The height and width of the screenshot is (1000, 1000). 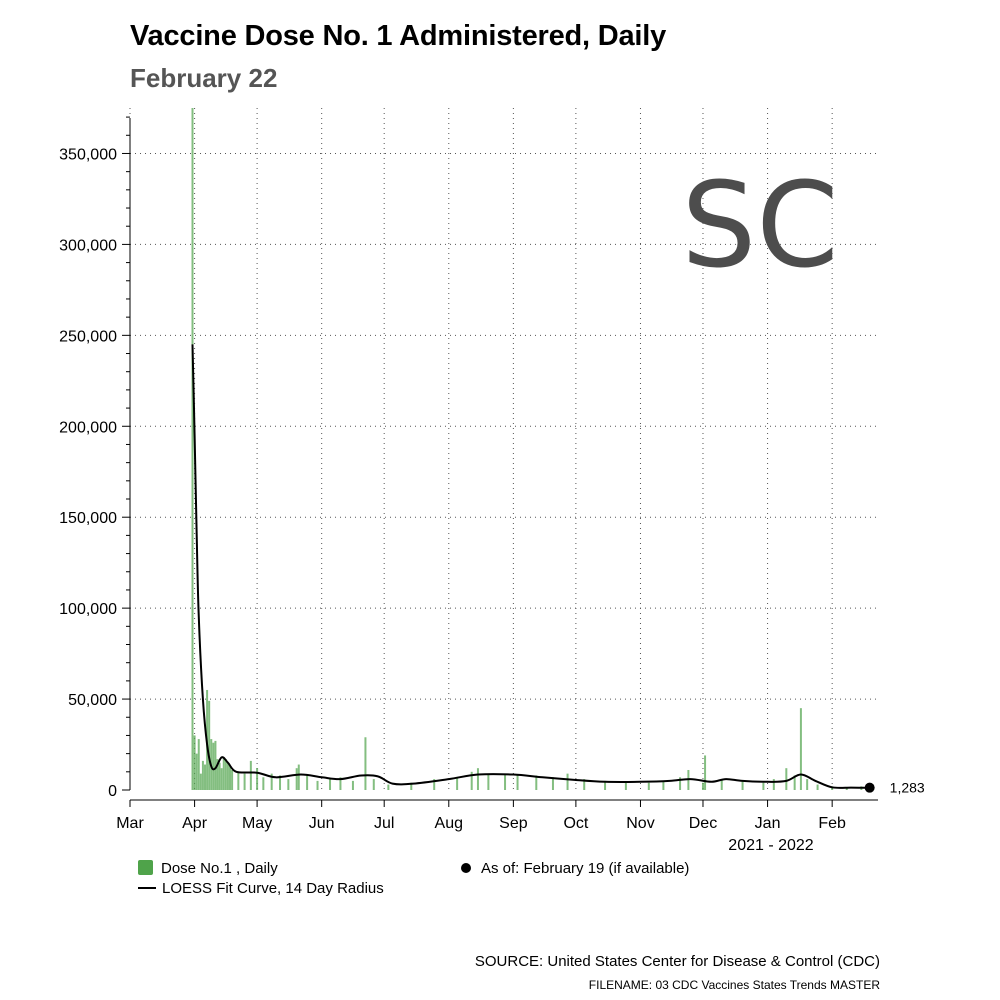 I want to click on legend-dot-label: As of: February 19 (if available), so click(x=585, y=868).